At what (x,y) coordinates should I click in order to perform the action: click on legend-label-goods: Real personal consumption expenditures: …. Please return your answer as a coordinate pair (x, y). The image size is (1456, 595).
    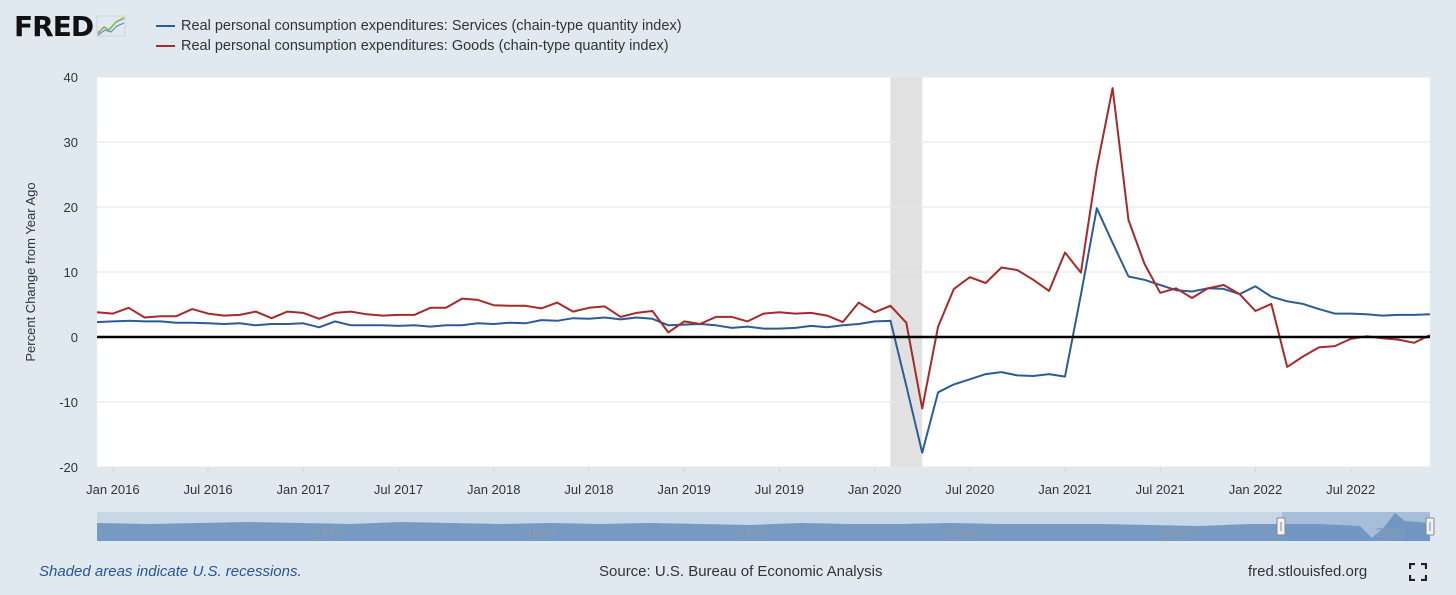
    Looking at the image, I should click on (425, 46).